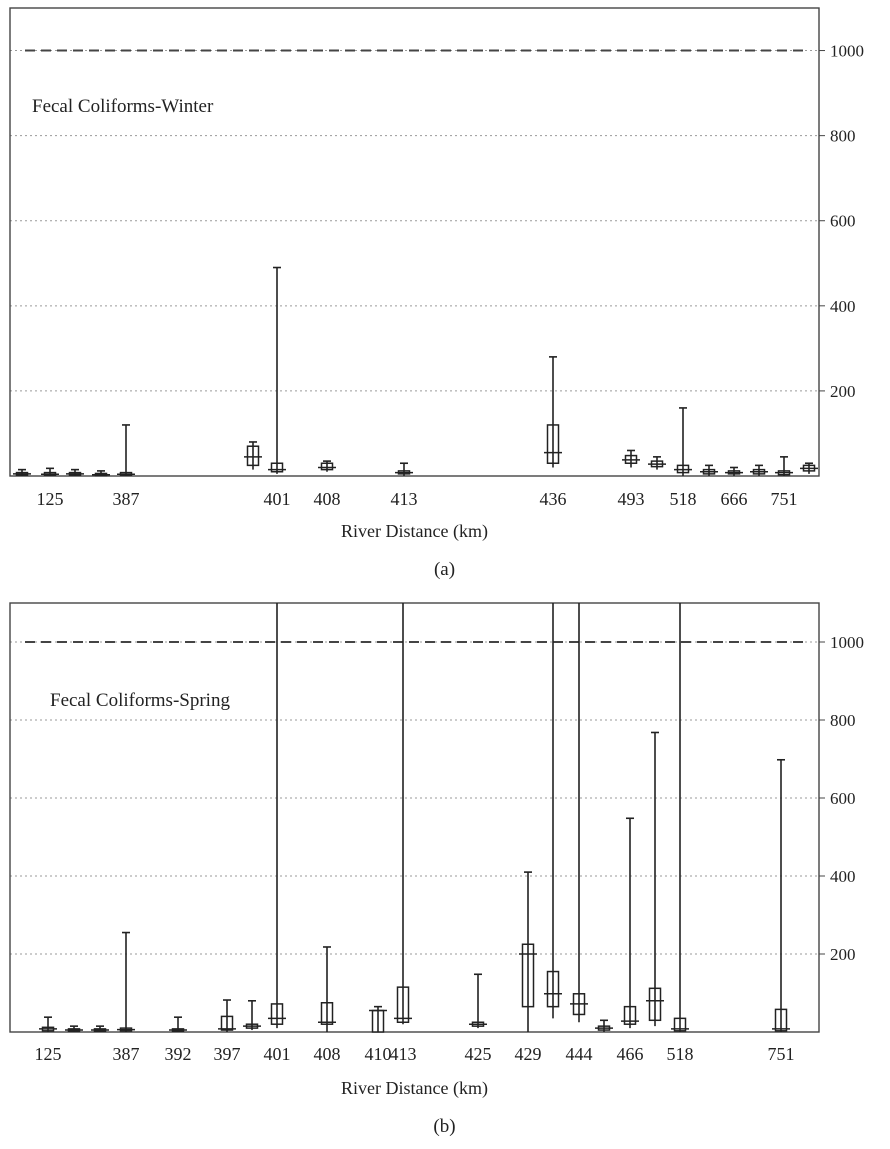  What do you see at coordinates (123, 106) in the screenshot?
I see `chart-annotation: Fecal Coliforms-Winter` at bounding box center [123, 106].